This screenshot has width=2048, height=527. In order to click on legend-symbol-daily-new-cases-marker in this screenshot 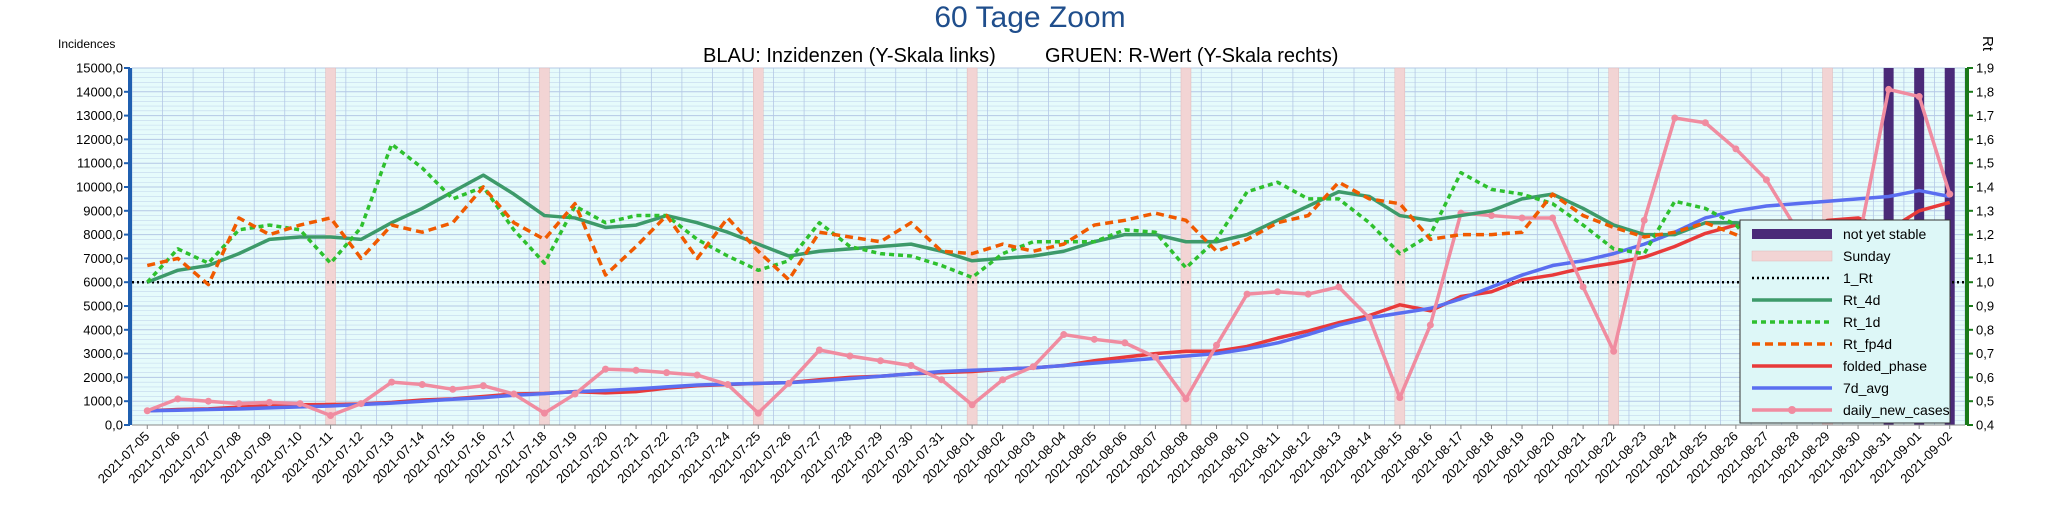, I will do `click(1792, 410)`.